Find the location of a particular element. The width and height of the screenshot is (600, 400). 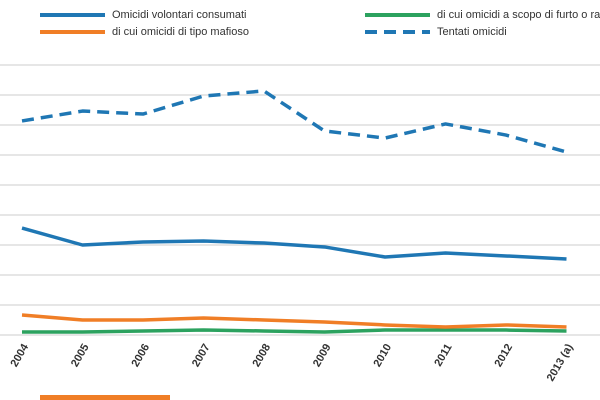

legend-label: Omicidi volontari consumati is located at coordinates (179, 15).